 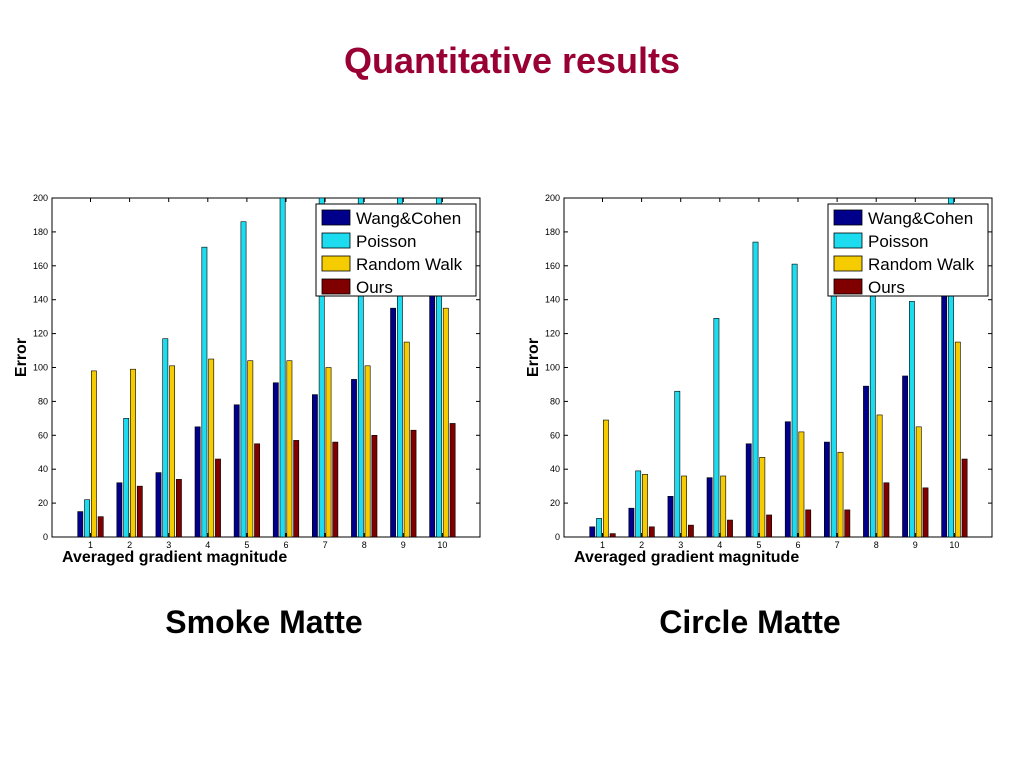 I want to click on circle-matte-caption: Circle Matte, so click(x=750, y=622).